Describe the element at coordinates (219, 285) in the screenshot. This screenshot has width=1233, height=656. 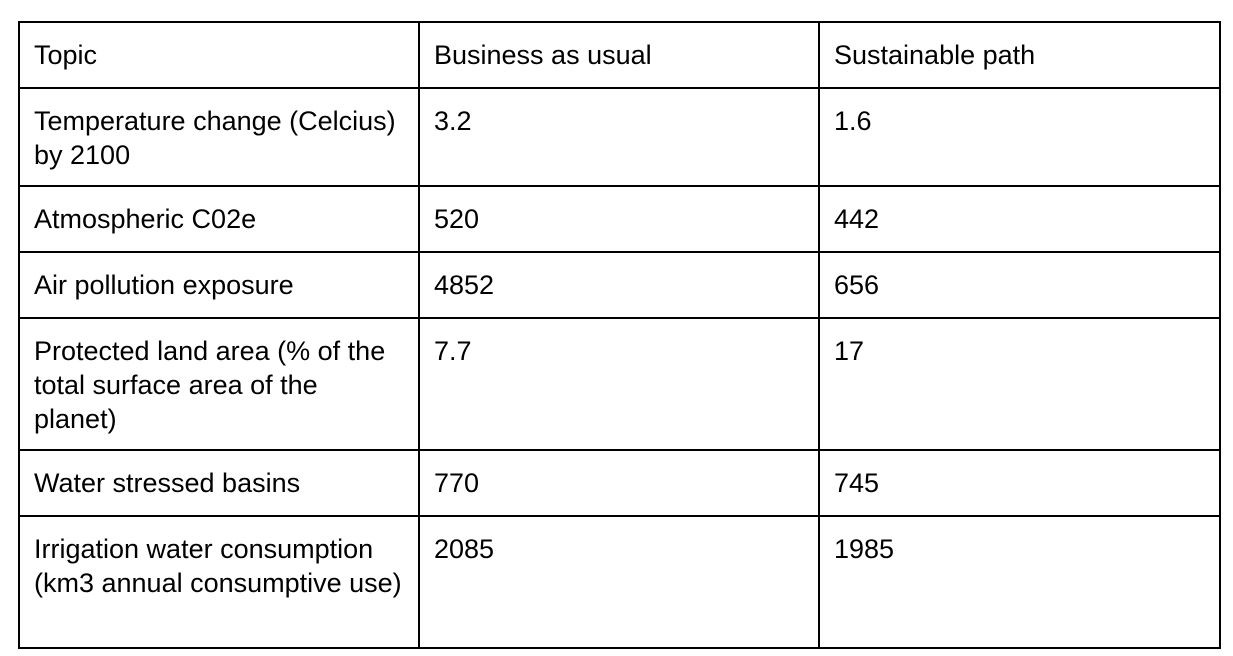
I see `cell-topic: Air pollution exposure` at that location.